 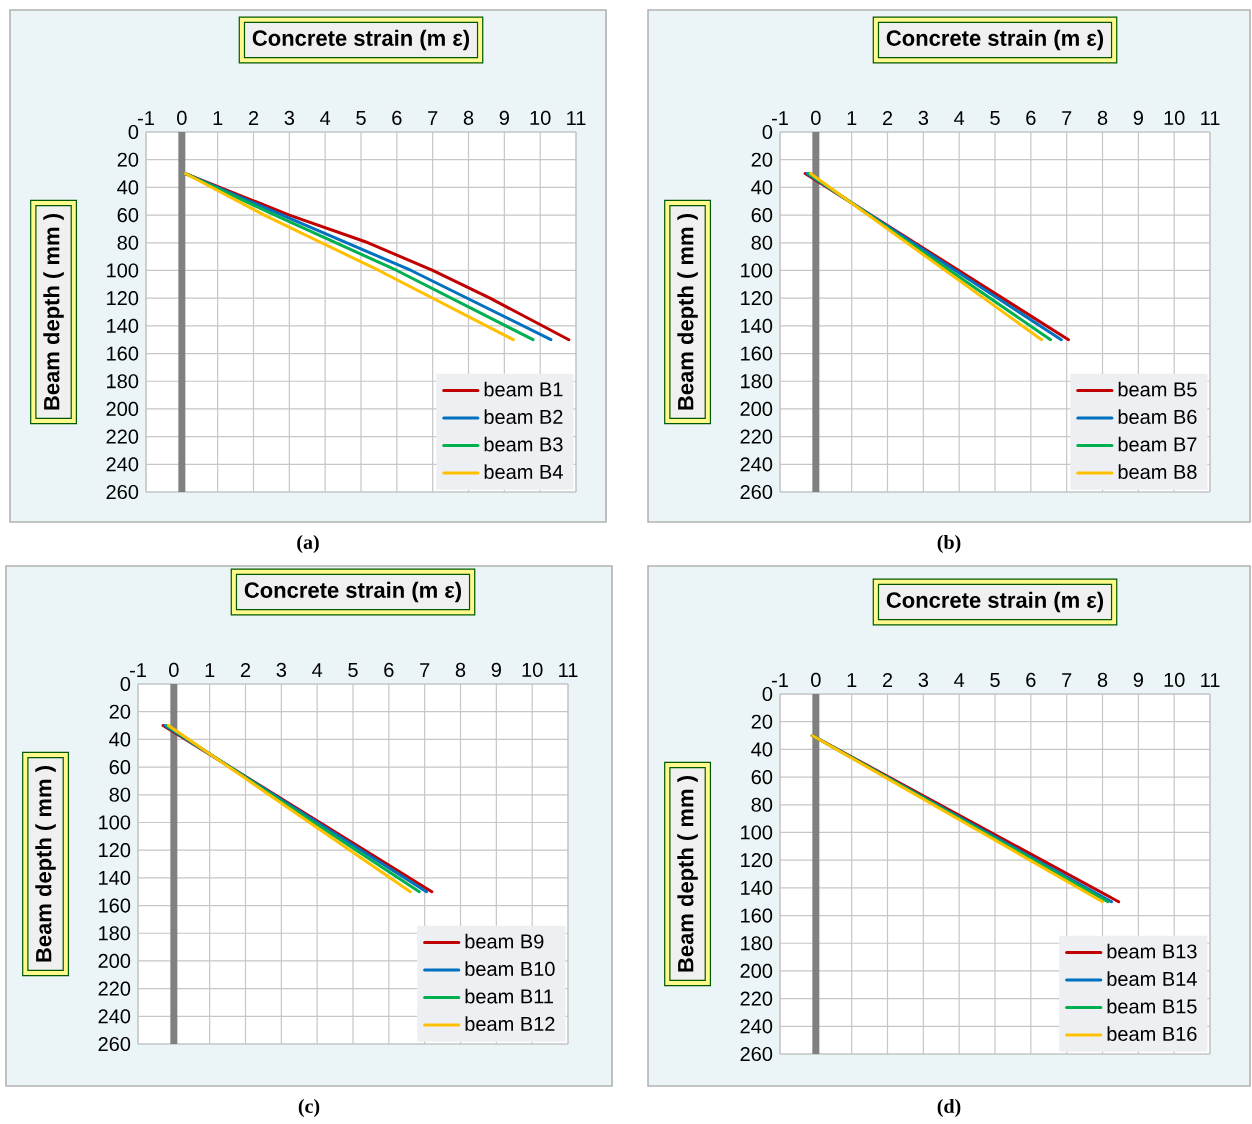 What do you see at coordinates (1152, 979) in the screenshot?
I see `legend-label: beam B14` at bounding box center [1152, 979].